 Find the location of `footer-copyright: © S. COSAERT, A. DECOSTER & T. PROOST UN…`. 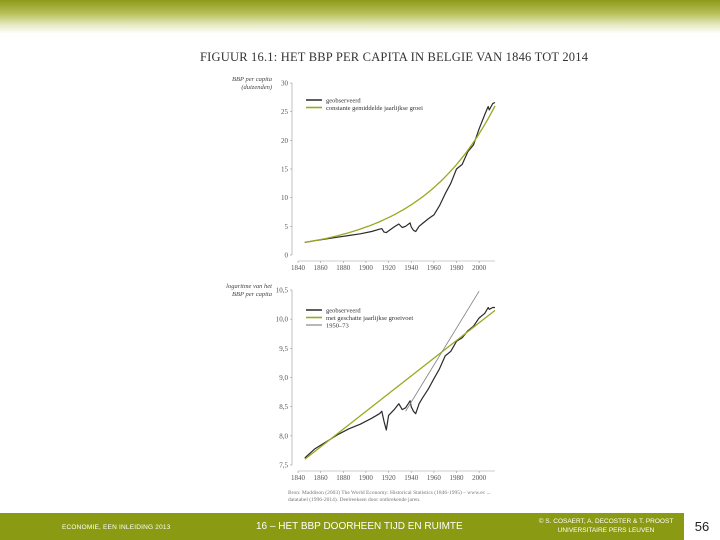

footer-copyright: © S. COSAERT, A. DECOSTER & T. PROOST UN… is located at coordinates (606, 526).